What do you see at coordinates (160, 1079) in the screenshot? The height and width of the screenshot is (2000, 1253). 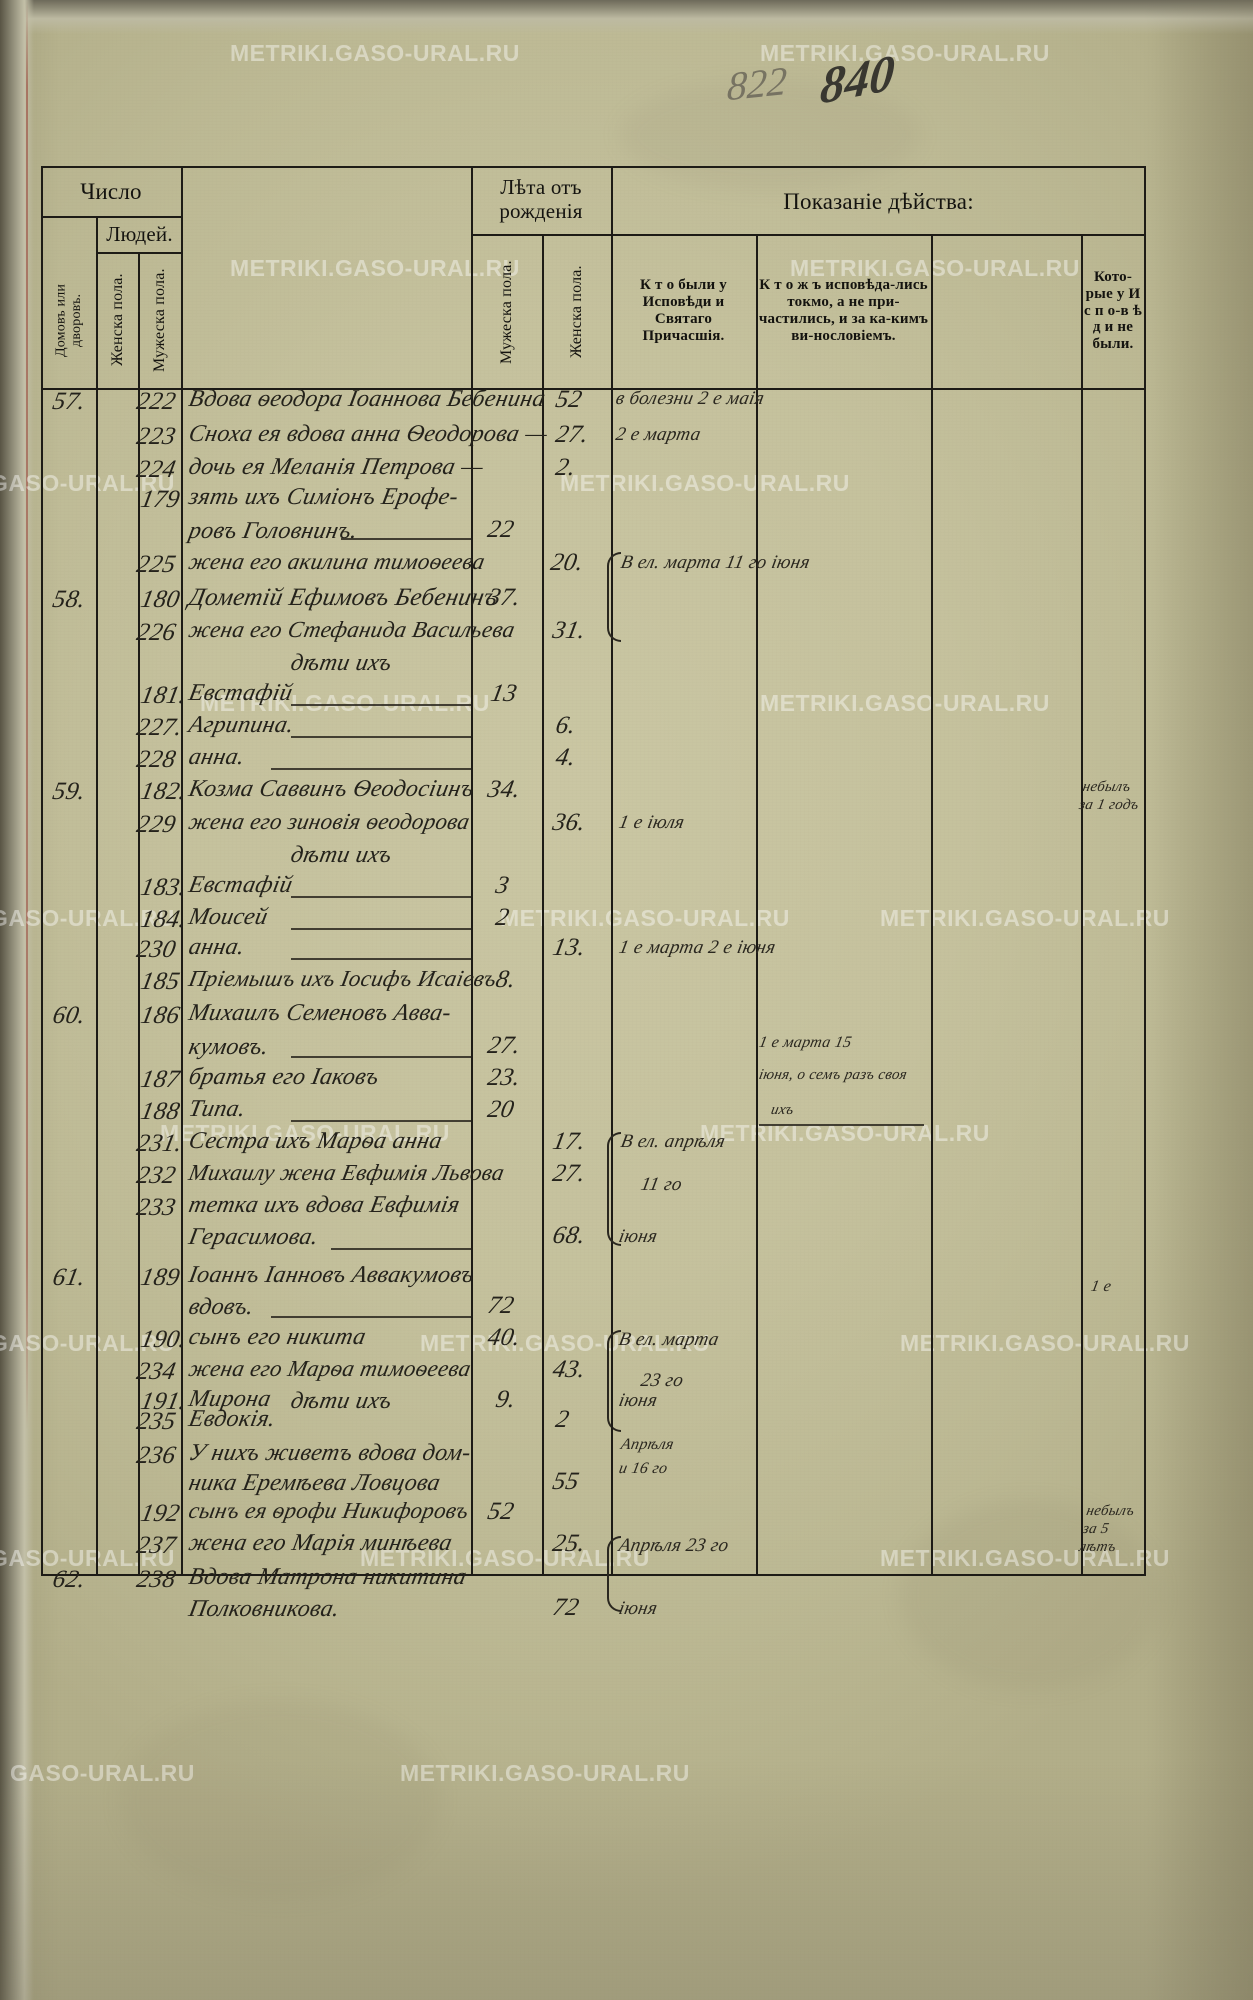 I see `cell-muzh1: 187` at bounding box center [160, 1079].